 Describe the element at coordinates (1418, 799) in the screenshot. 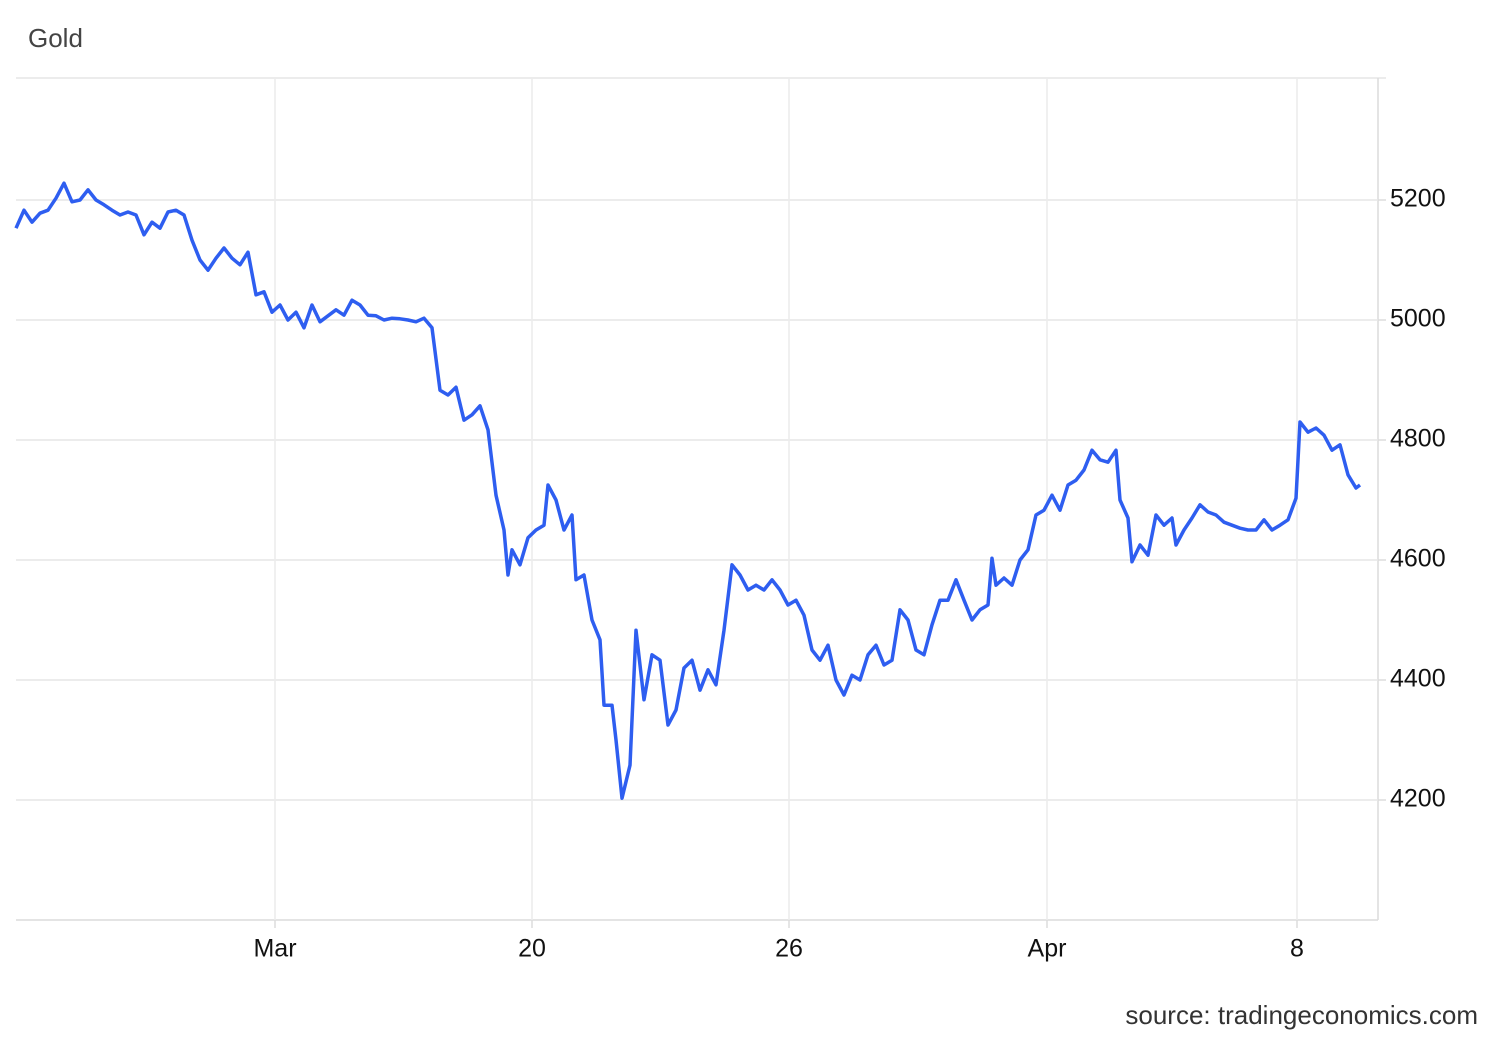

I see `y-tick-label: 4200` at that location.